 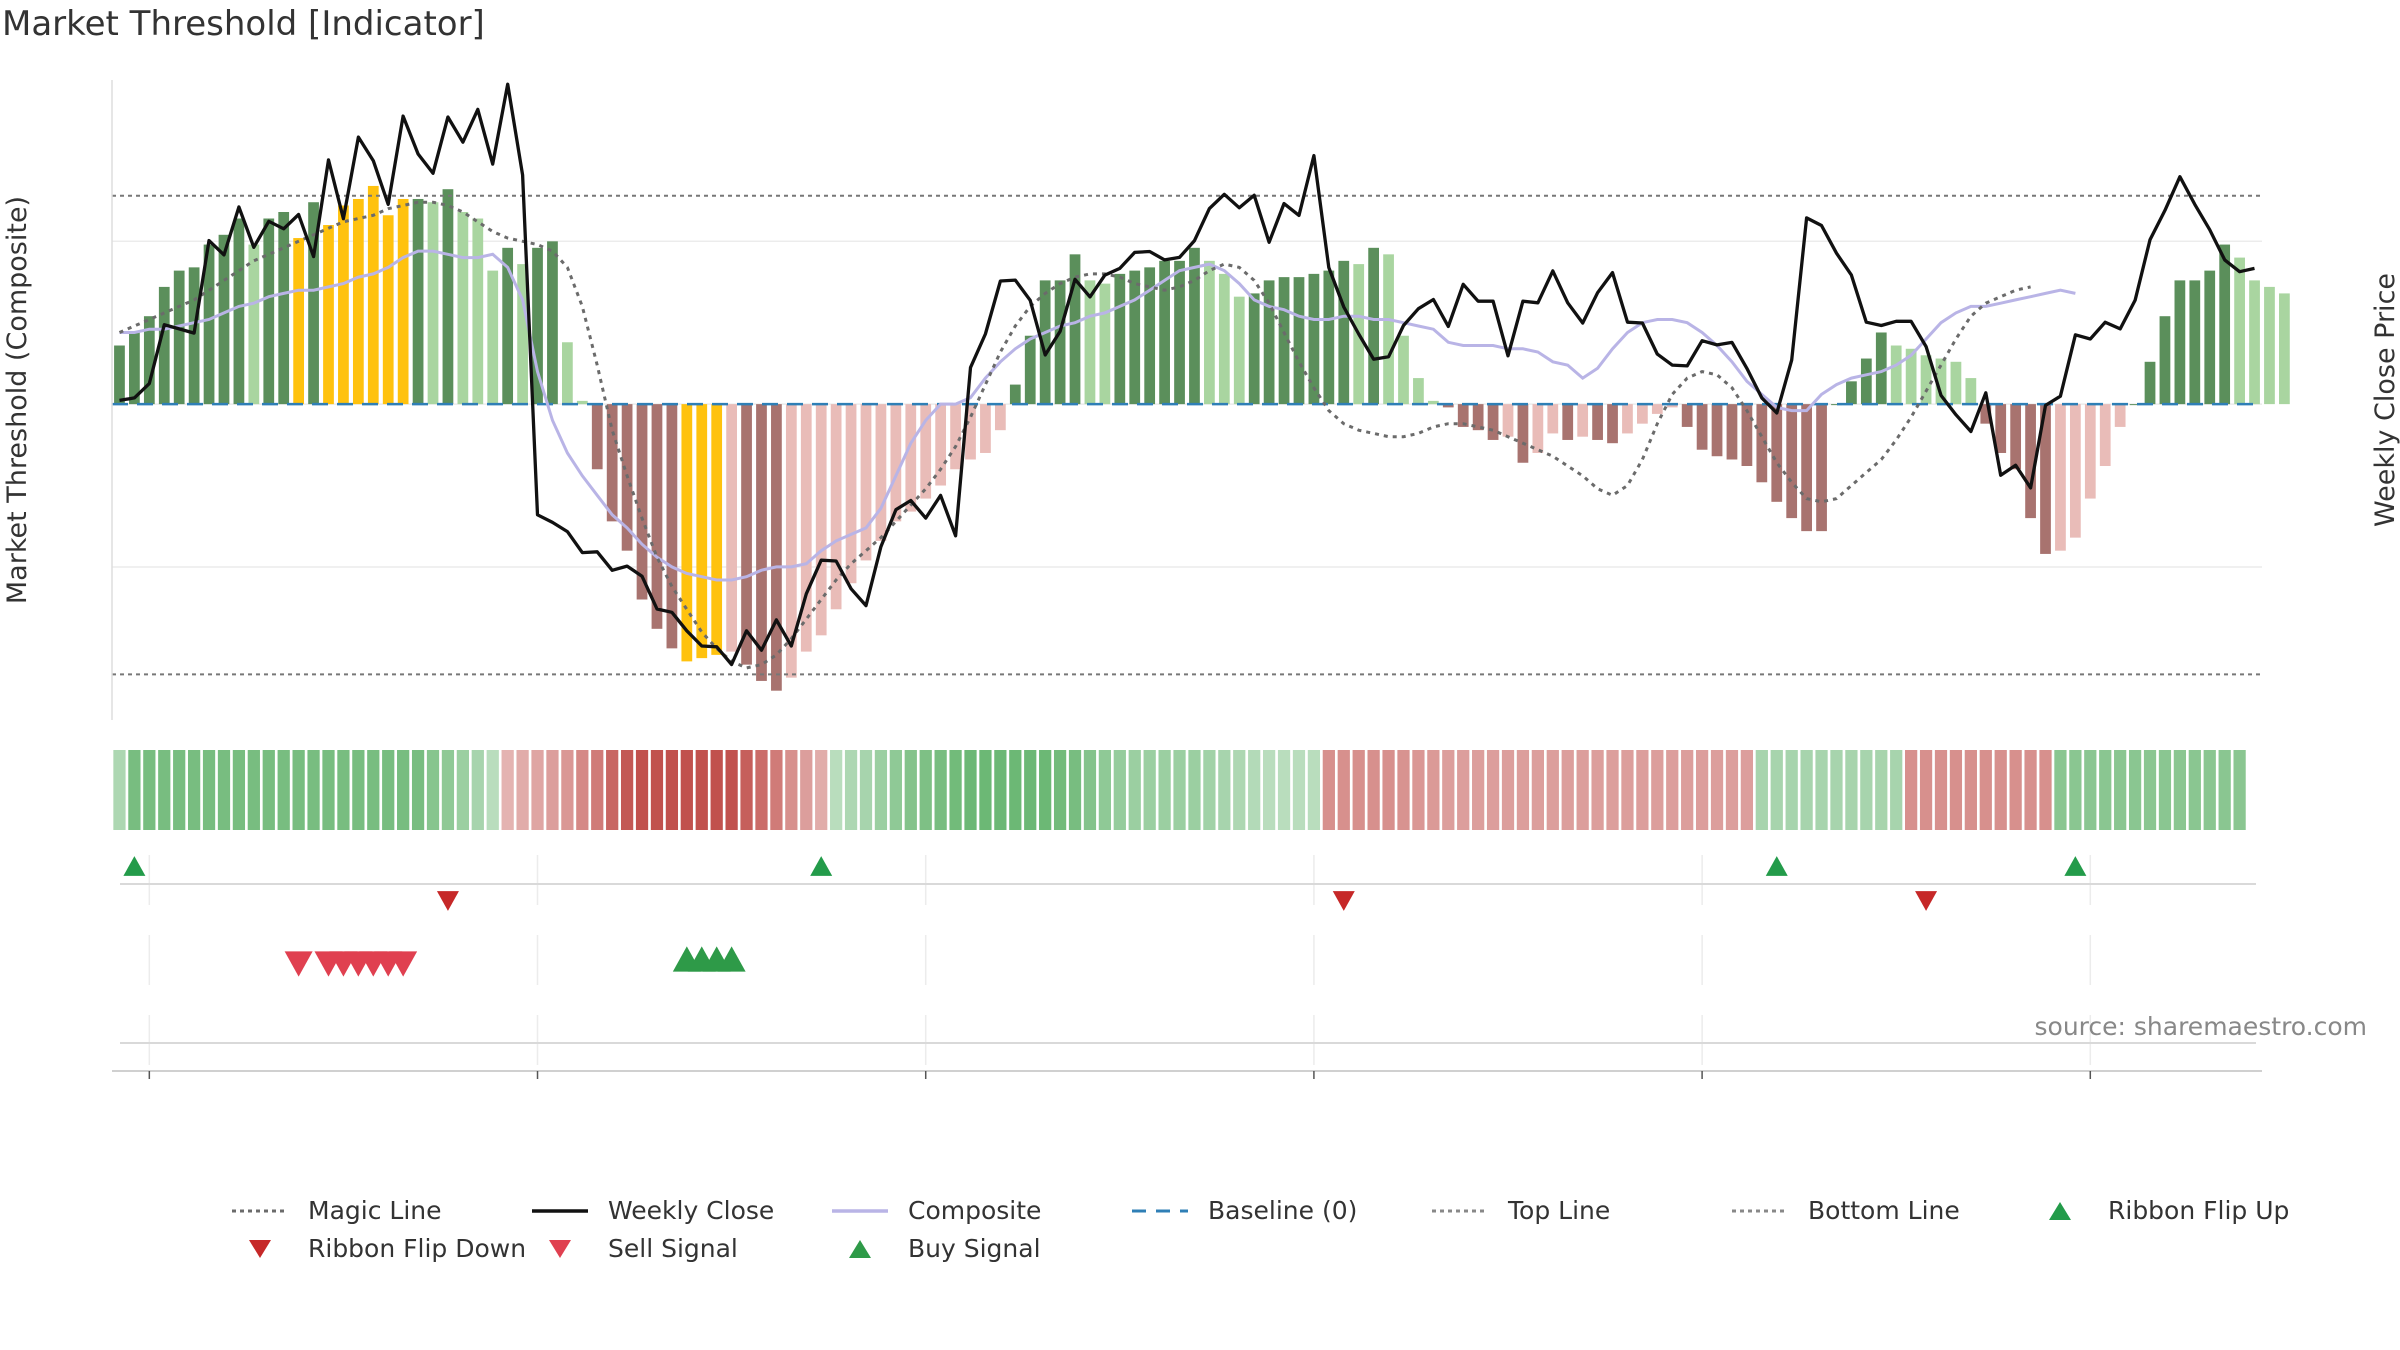 What do you see at coordinates (1179, 790) in the screenshot?
I see `ribbon-strip` at bounding box center [1179, 790].